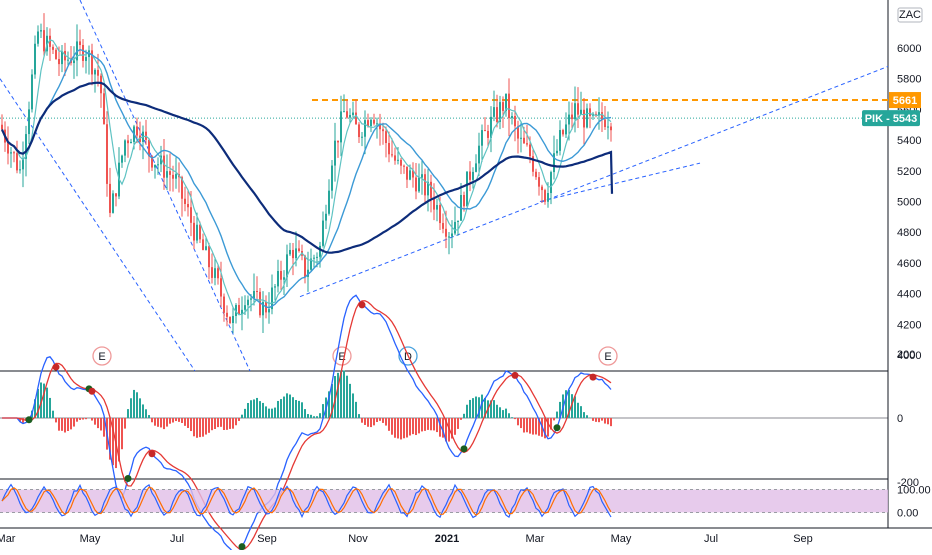  I want to click on time-axis-tick-label: Sep, so click(267, 539).